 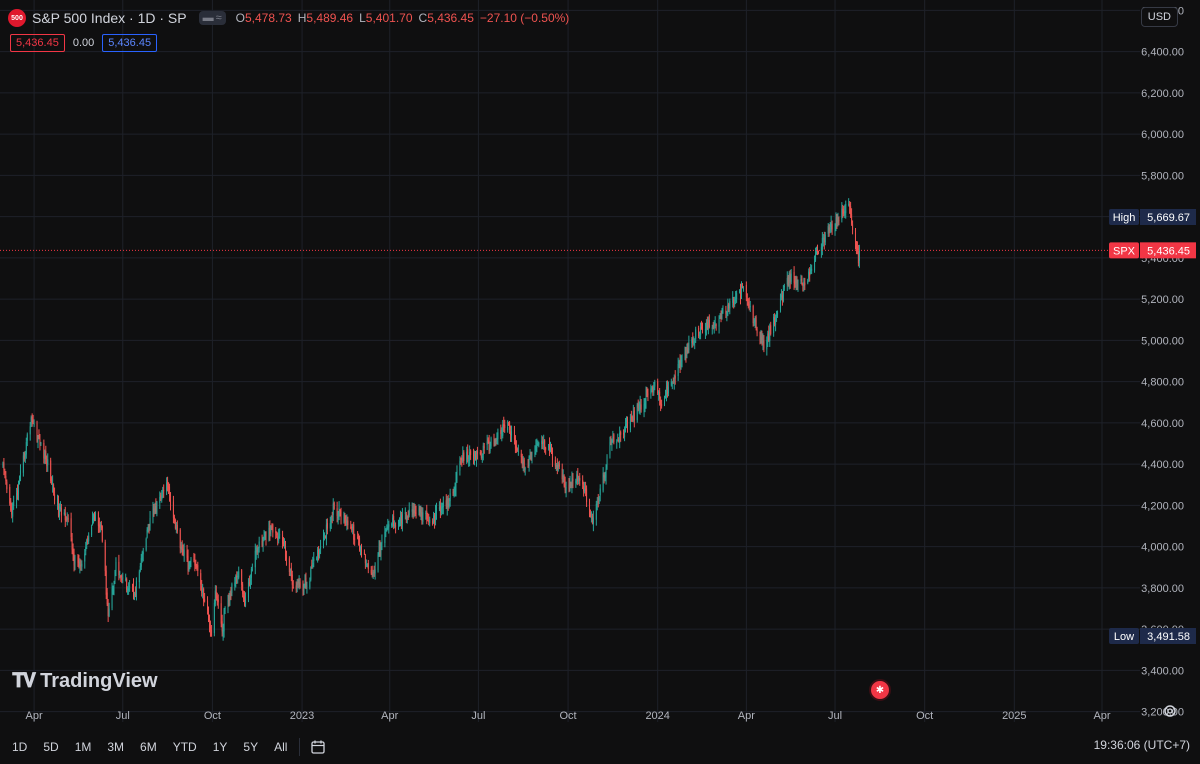 What do you see at coordinates (109, 18) in the screenshot?
I see `symbol-title: S&P 500 Index · 1D · SP` at bounding box center [109, 18].